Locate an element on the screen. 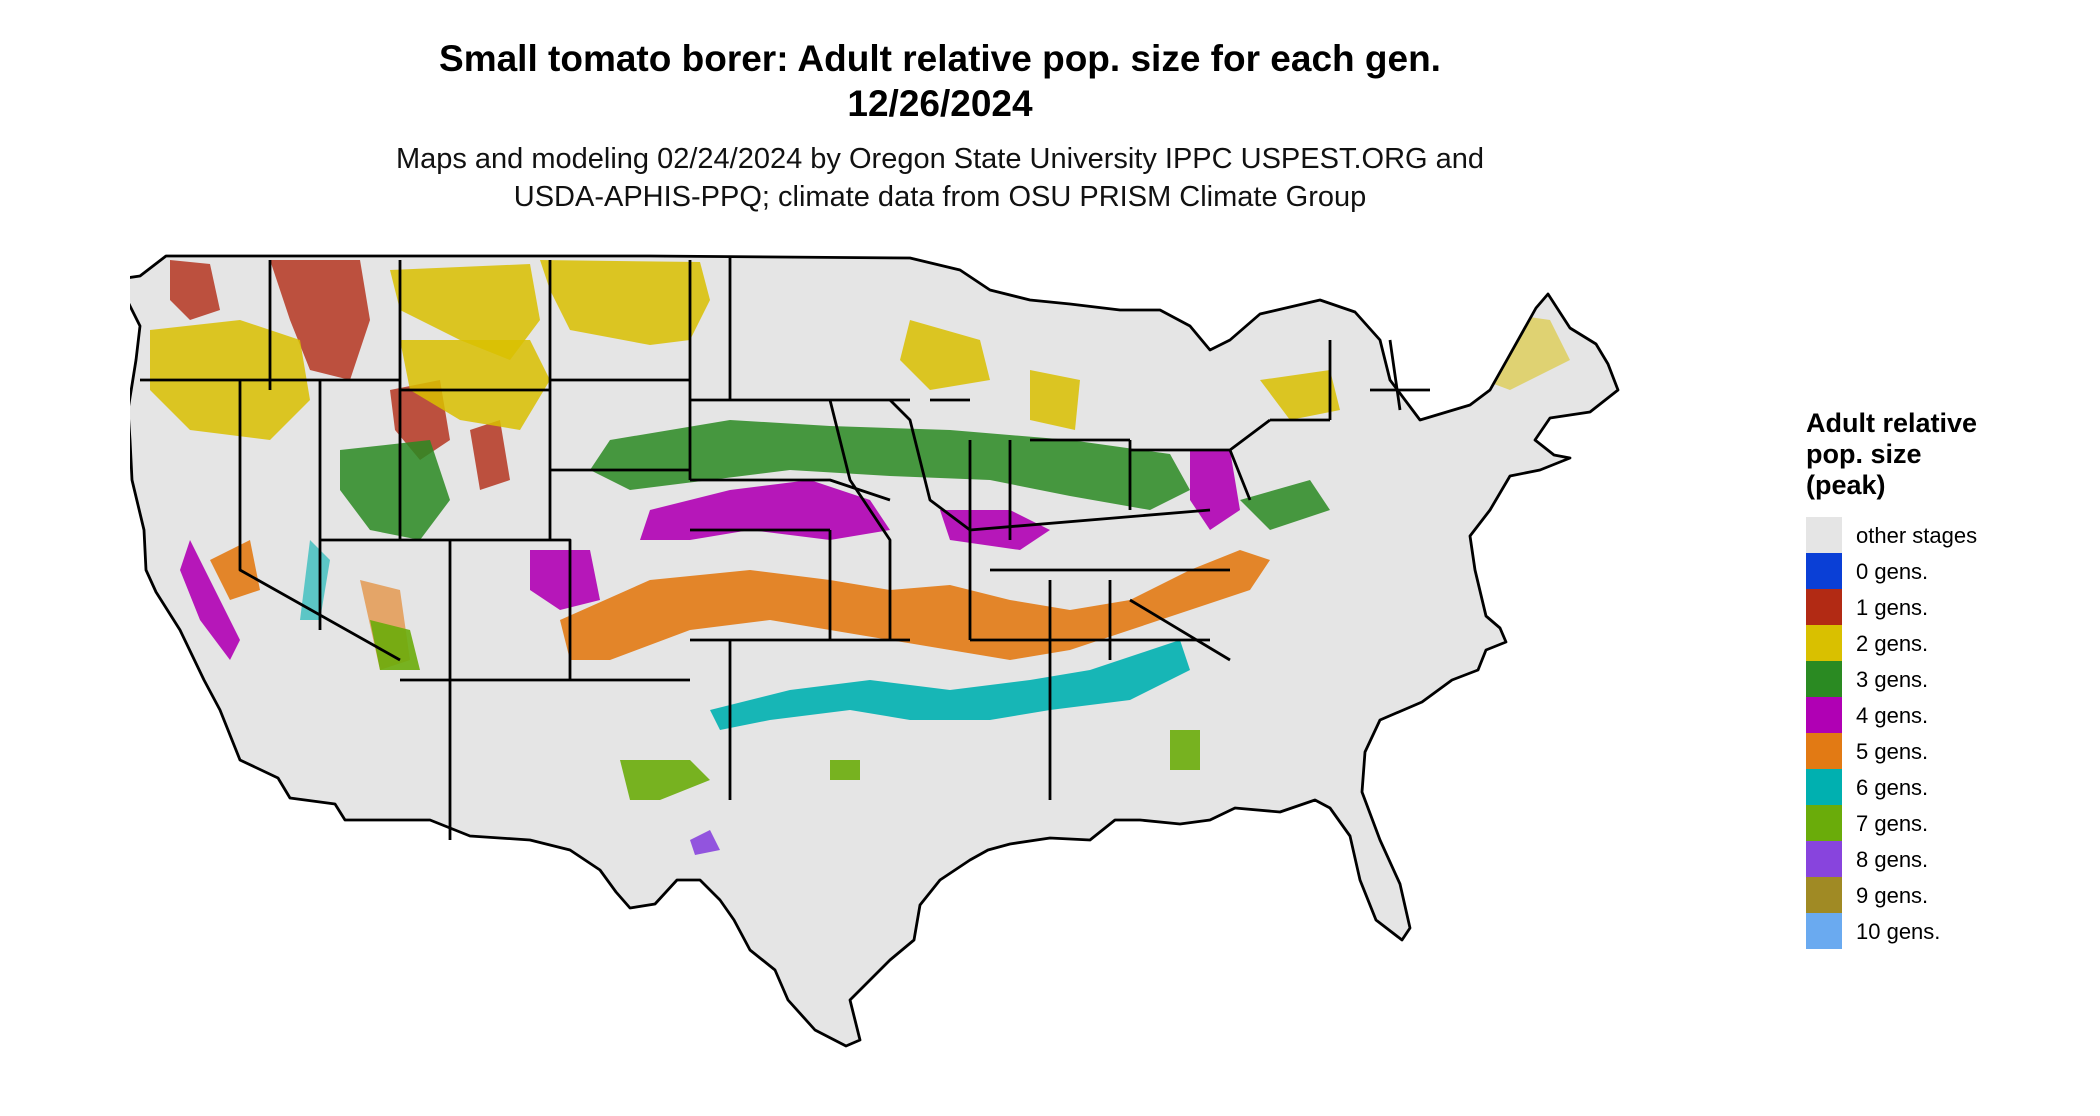  region-6-gen is located at coordinates (745, 635).